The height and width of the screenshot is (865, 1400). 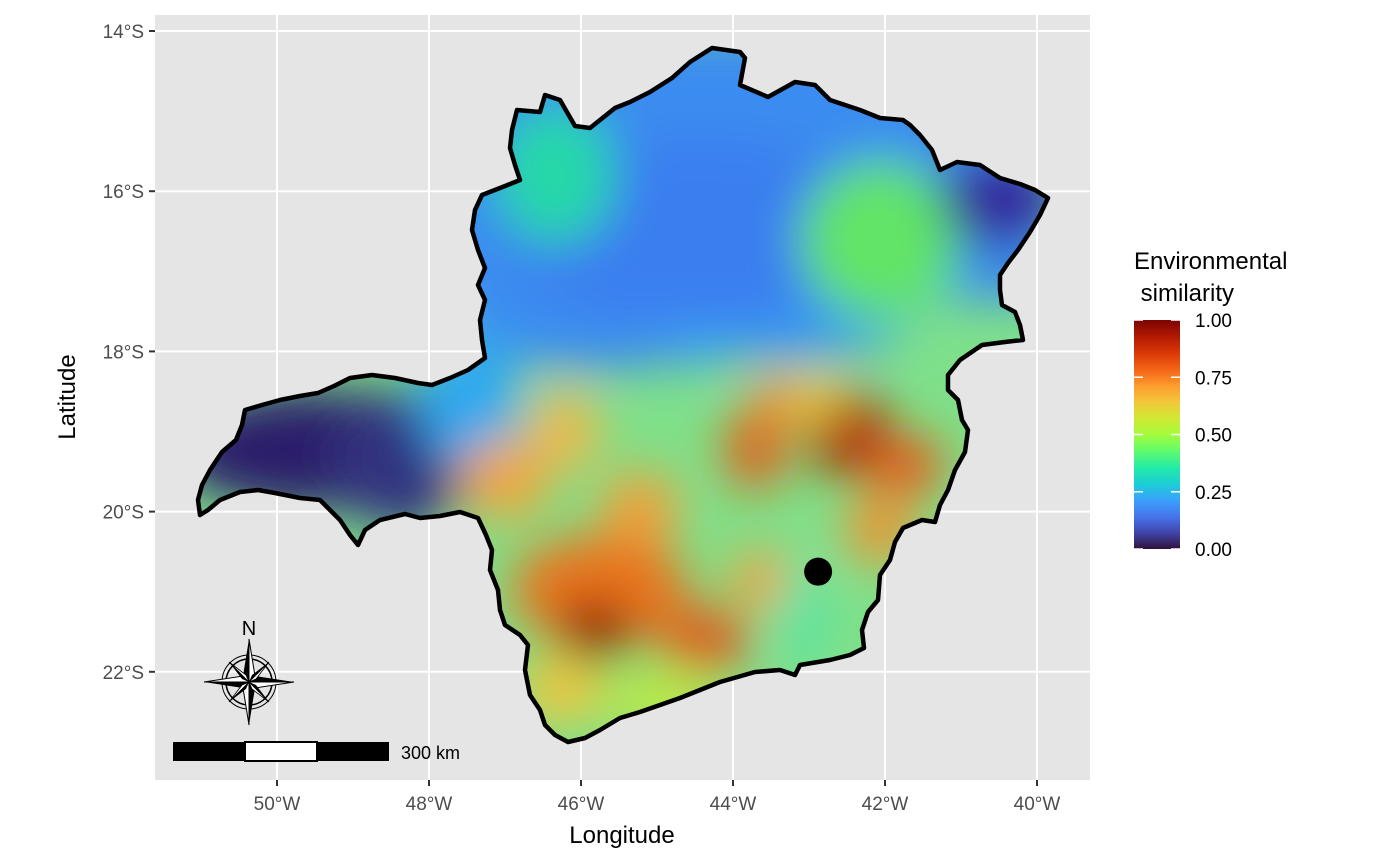 What do you see at coordinates (1183, 436) in the screenshot?
I see `legend-ticks: 1.00 0.75 0.50 0.25 0.00` at bounding box center [1183, 436].